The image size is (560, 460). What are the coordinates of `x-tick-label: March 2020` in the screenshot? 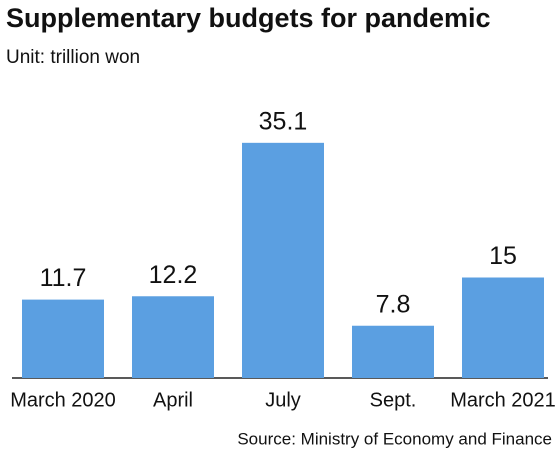 It's located at (63, 400).